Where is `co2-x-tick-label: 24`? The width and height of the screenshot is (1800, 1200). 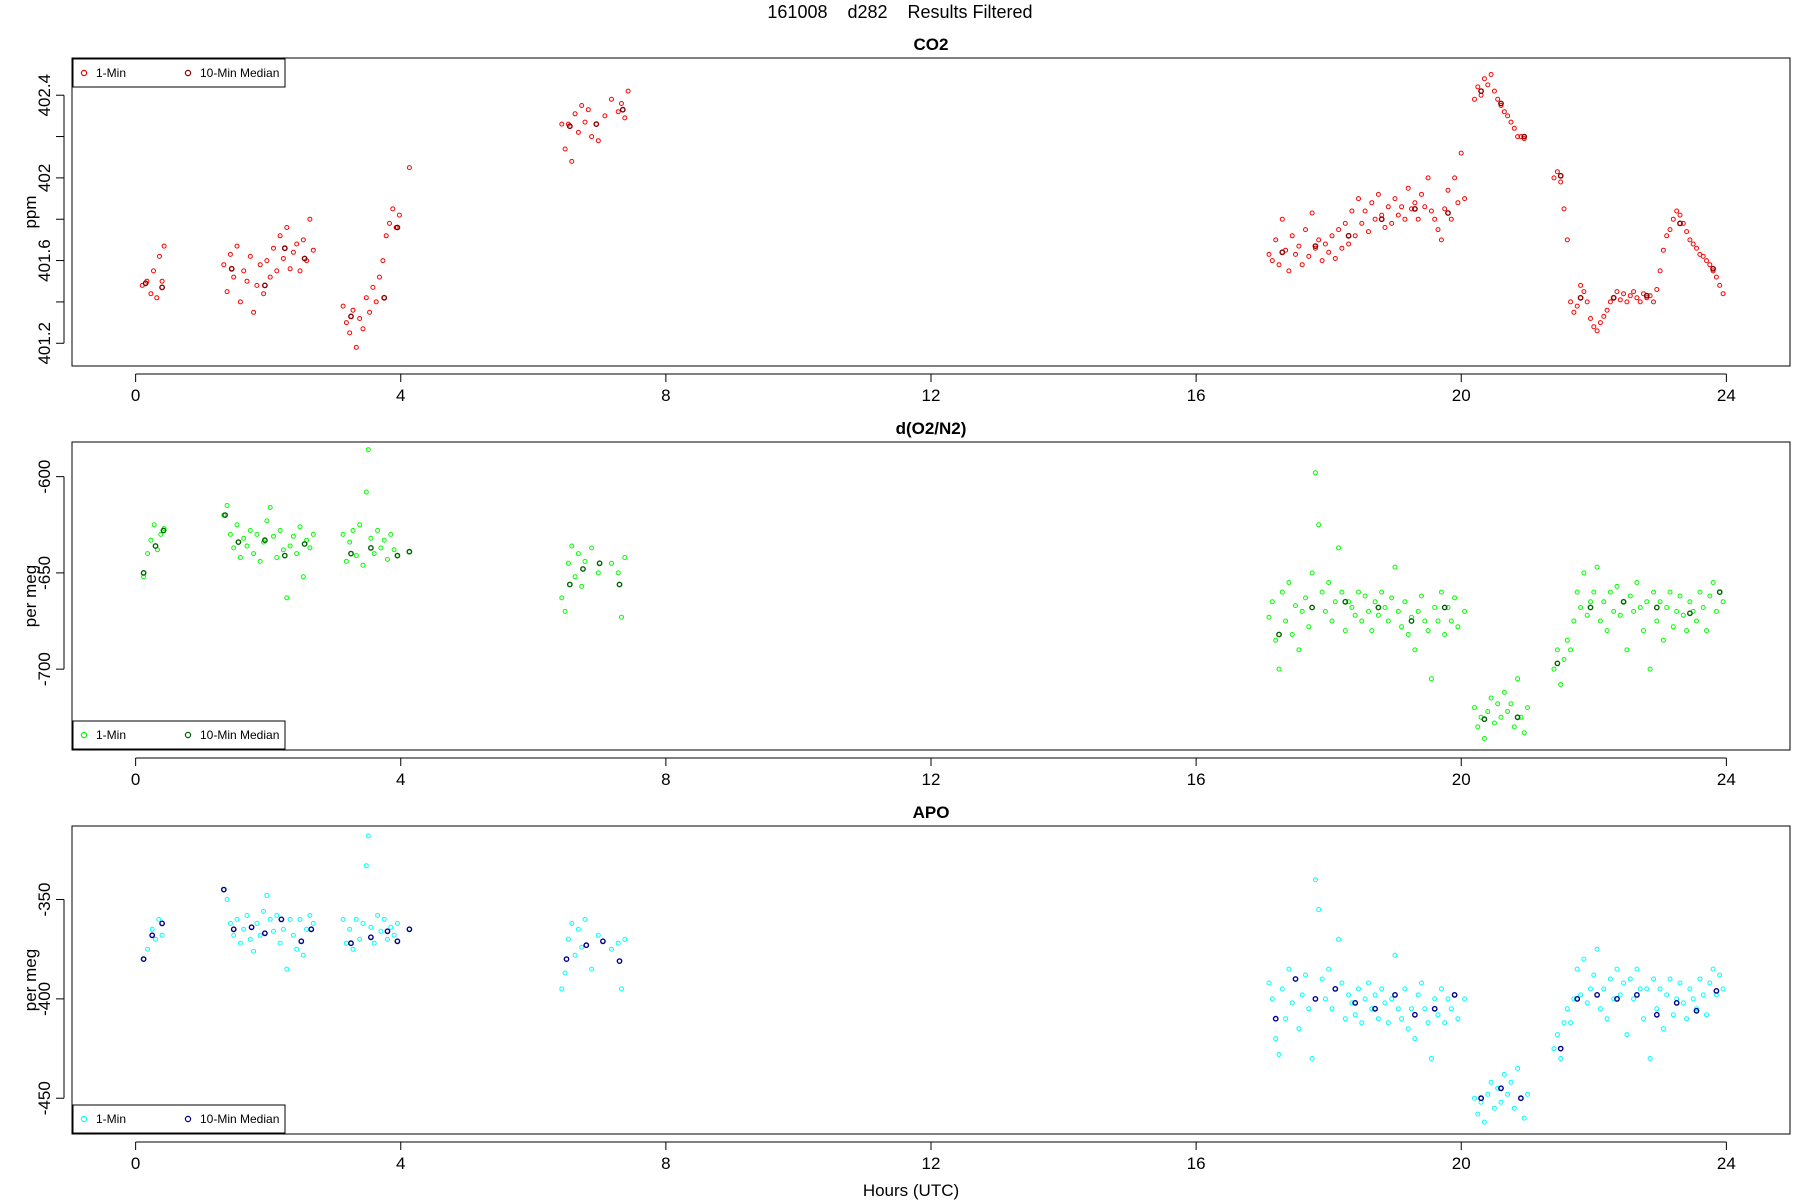
co2-x-tick-label: 24 is located at coordinates (1726, 395).